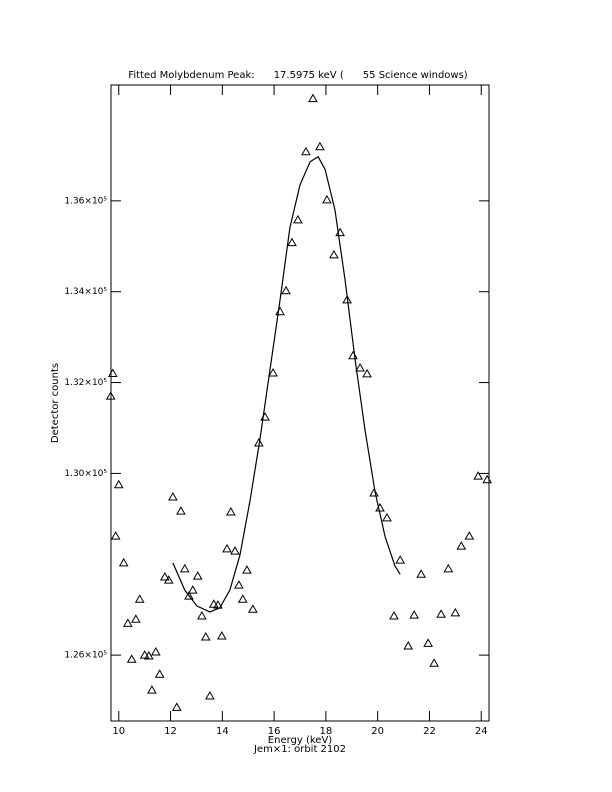 The height and width of the screenshot is (792, 612). I want to click on x-axis-label: Energy (keV), so click(300, 740).